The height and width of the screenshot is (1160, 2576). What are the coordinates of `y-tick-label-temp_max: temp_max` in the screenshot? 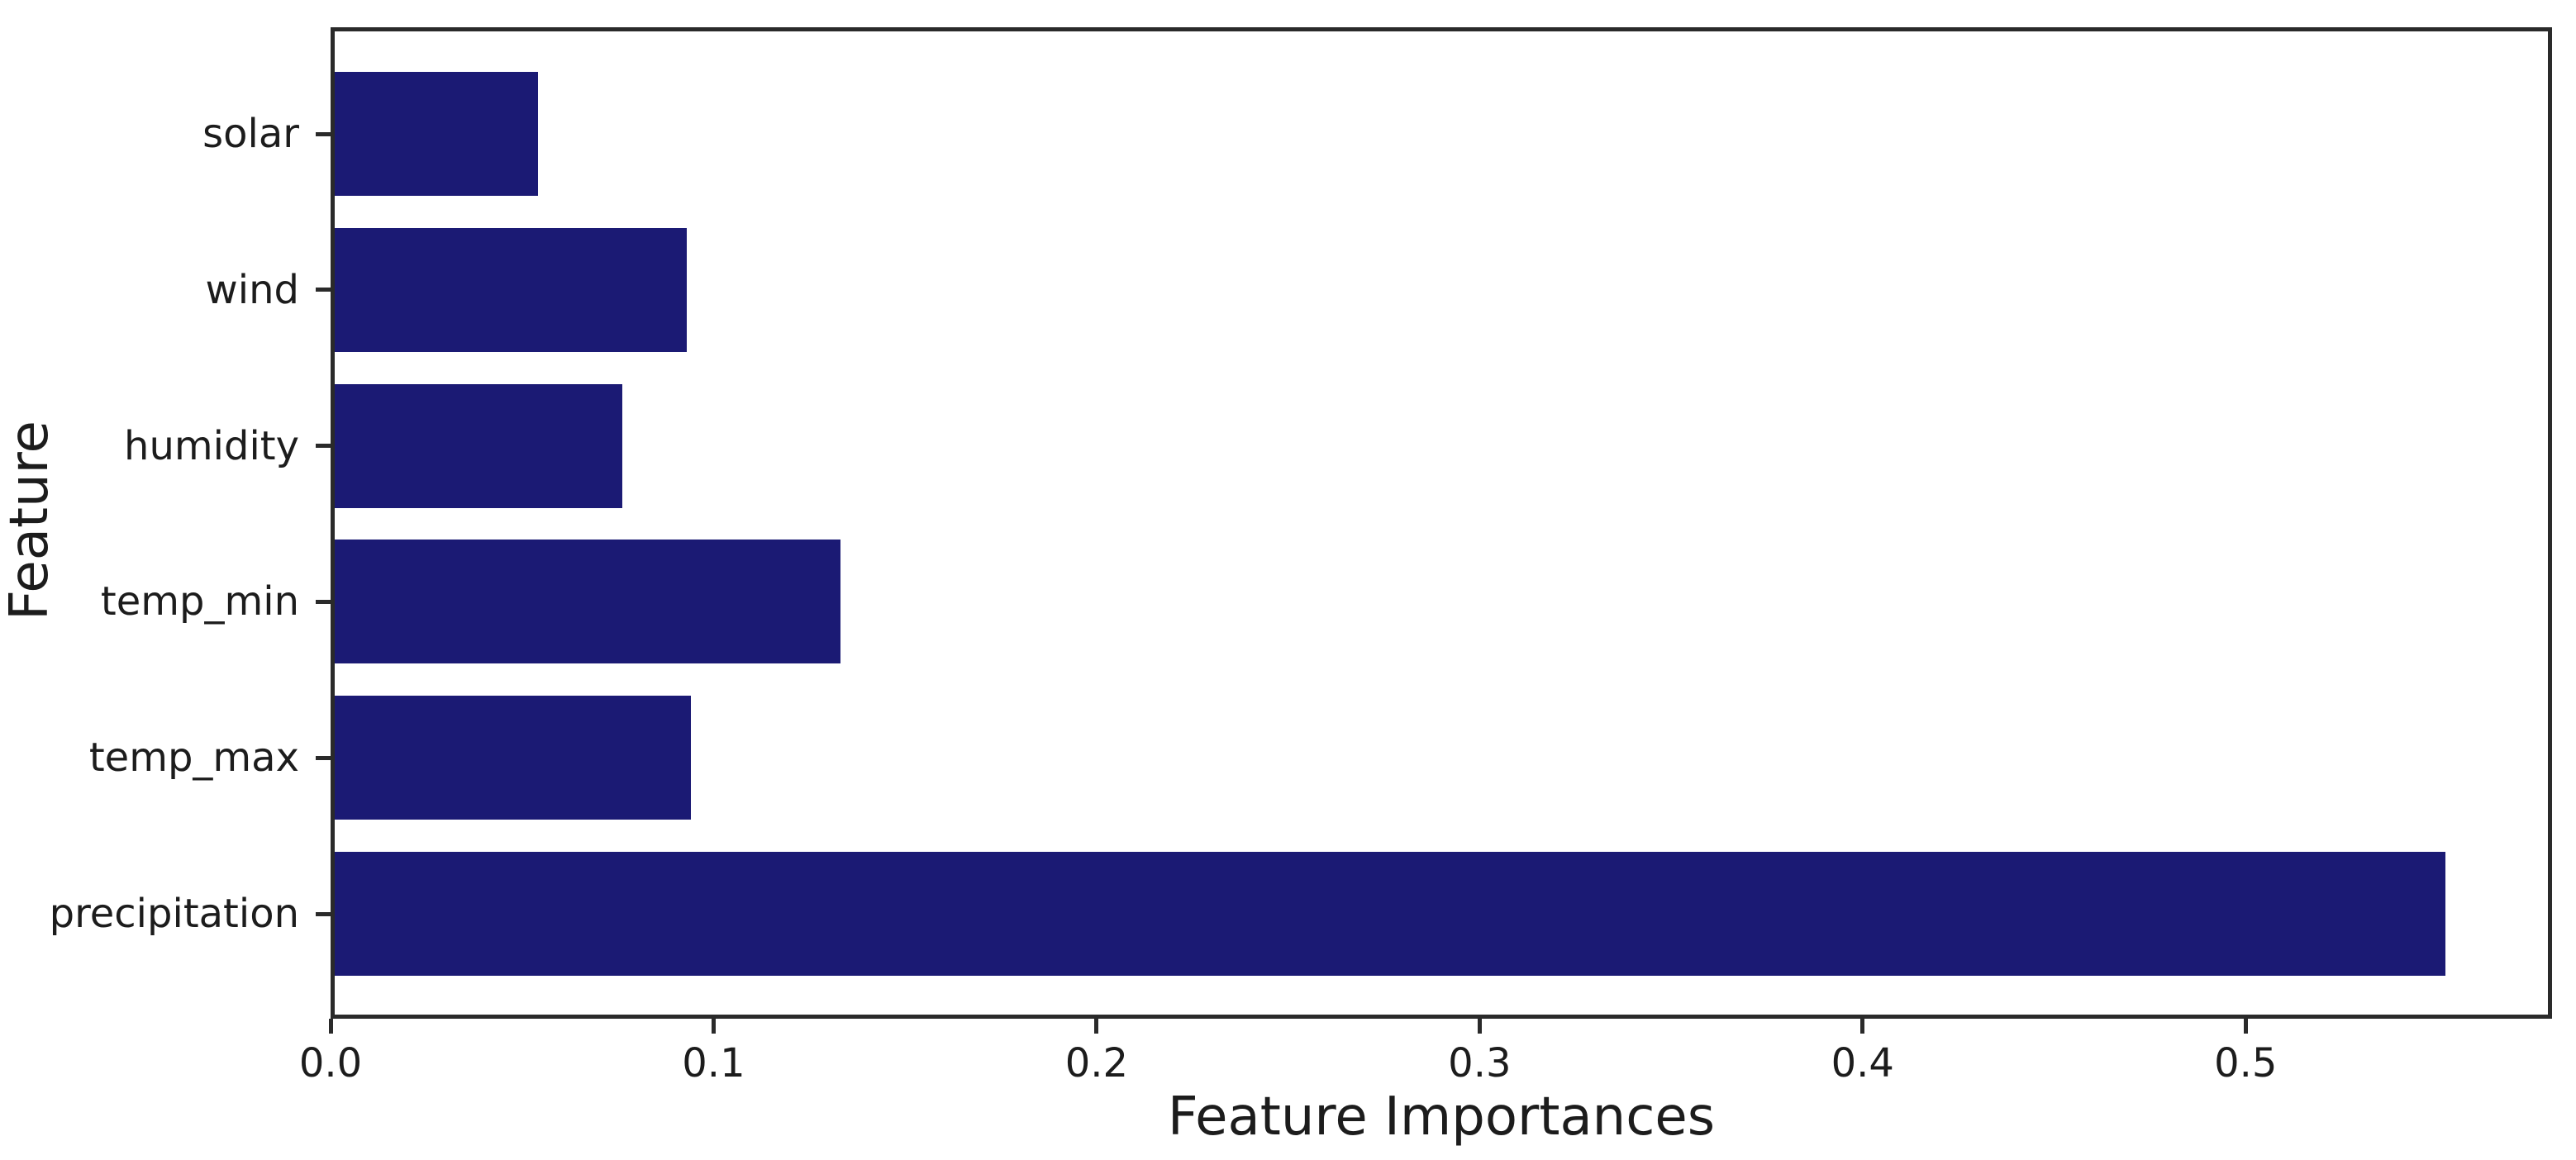 It's located at (194, 758).